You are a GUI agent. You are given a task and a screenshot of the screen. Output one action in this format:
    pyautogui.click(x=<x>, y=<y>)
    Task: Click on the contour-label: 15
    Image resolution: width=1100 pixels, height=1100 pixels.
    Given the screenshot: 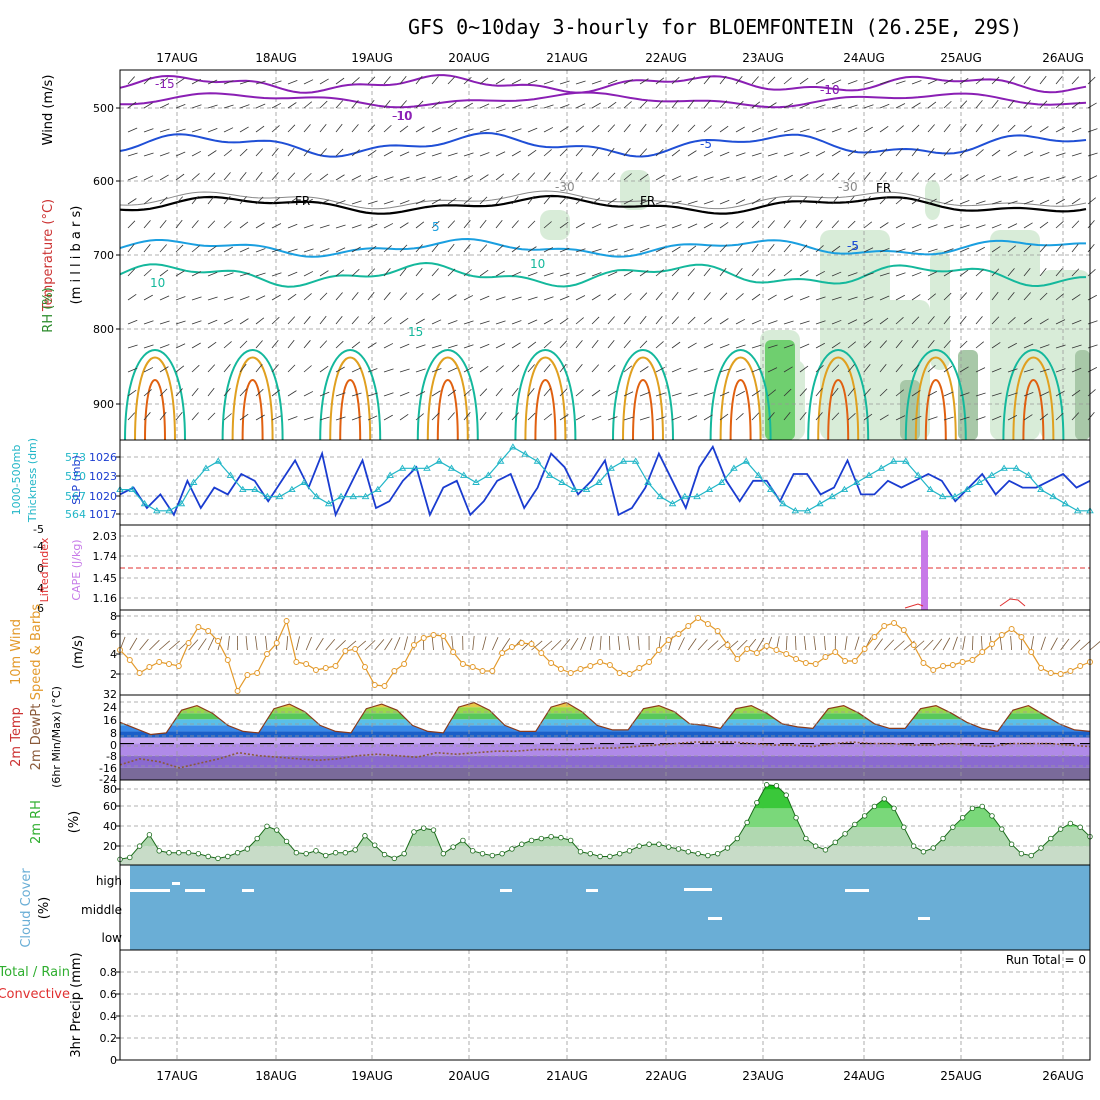 What is the action you would take?
    pyautogui.click(x=415, y=332)
    